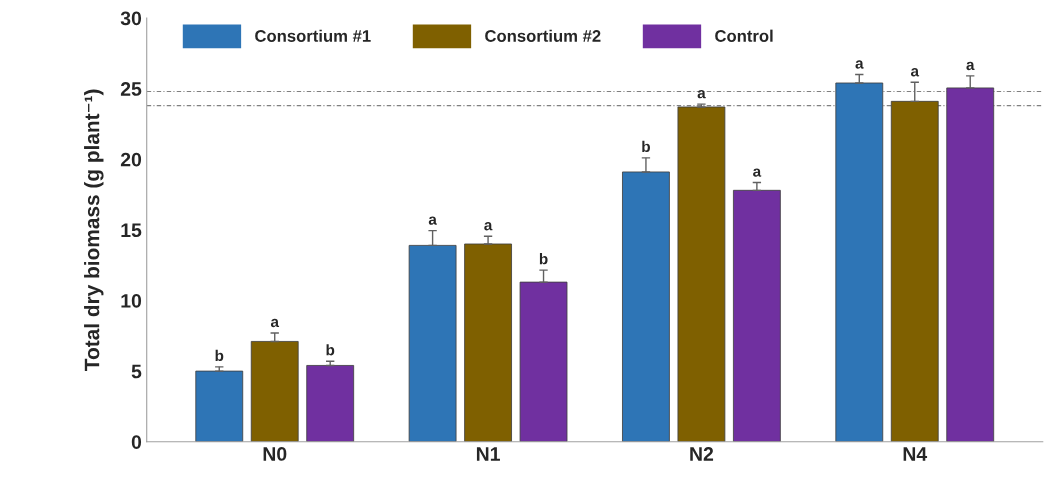  What do you see at coordinates (131, 300) in the screenshot?
I see `y-tick-label: 10` at bounding box center [131, 300].